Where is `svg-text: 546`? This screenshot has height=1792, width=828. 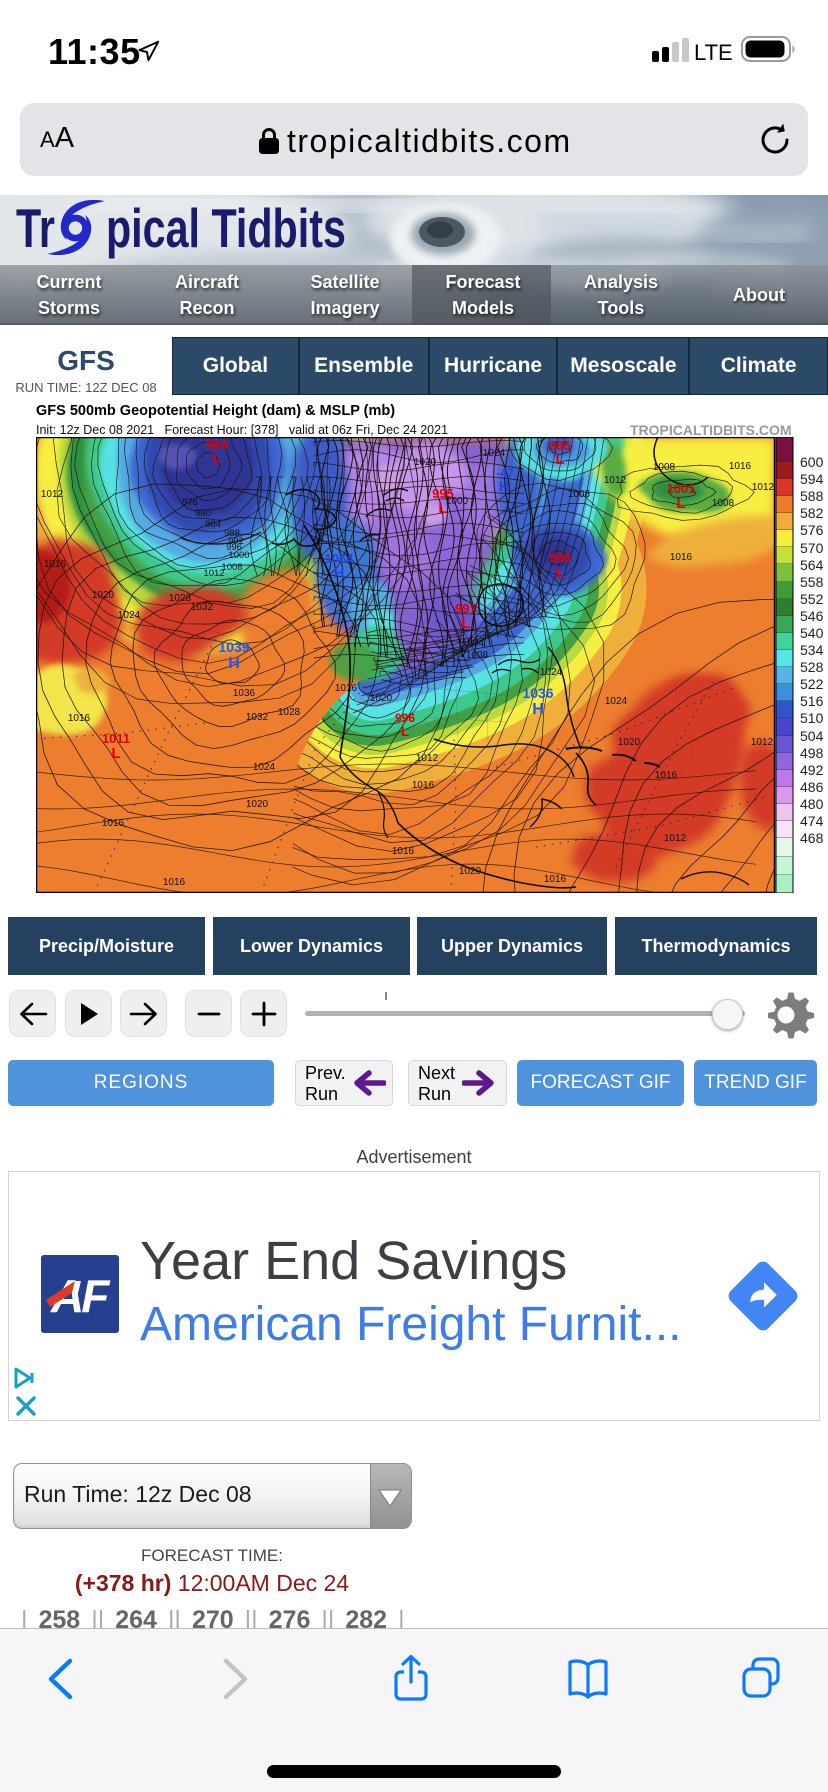
svg-text: 546 is located at coordinates (812, 616).